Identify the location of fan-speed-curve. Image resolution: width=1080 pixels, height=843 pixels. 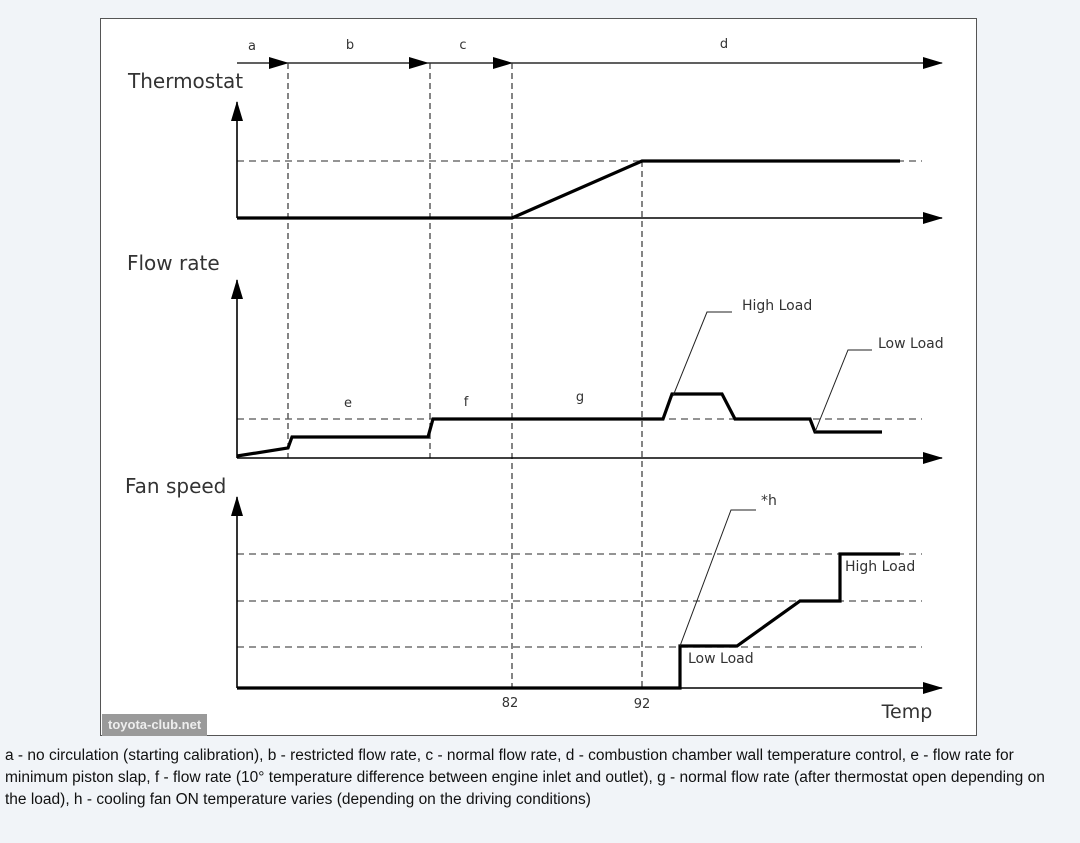
(568, 621).